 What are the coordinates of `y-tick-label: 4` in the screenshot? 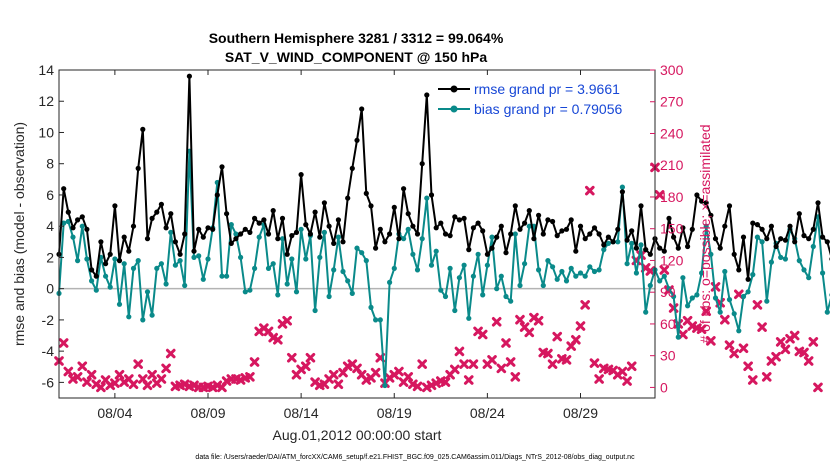 It's located at (50, 226).